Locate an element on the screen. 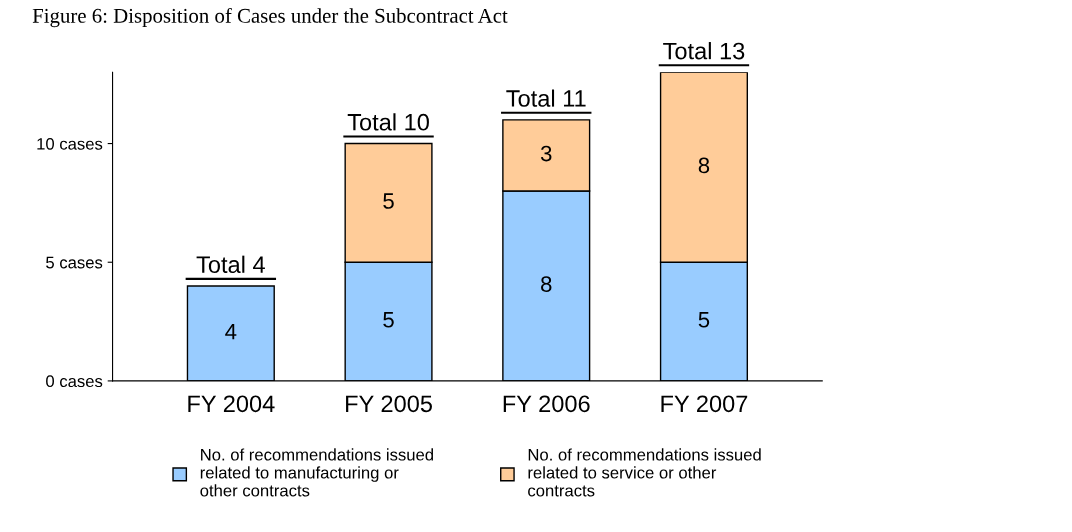 This screenshot has width=1072, height=532. x-tick-label: FY 2005 is located at coordinates (389, 404).